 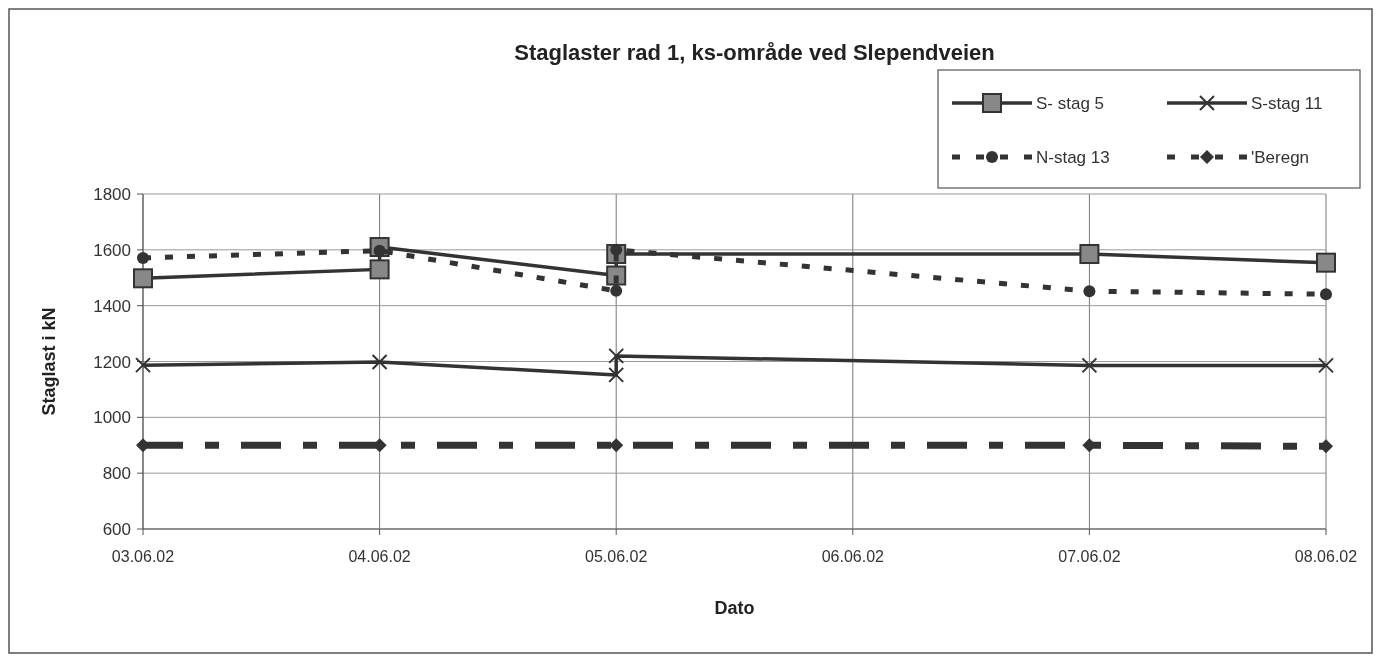 What do you see at coordinates (1280, 157) in the screenshot?
I see `legend-label: 'Beregn` at bounding box center [1280, 157].